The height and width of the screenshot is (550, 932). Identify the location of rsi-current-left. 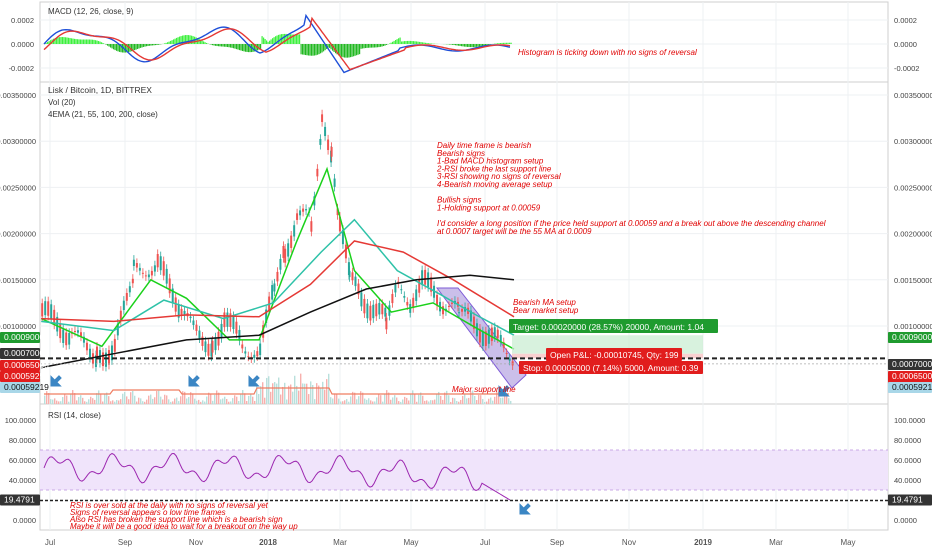
(20, 500).